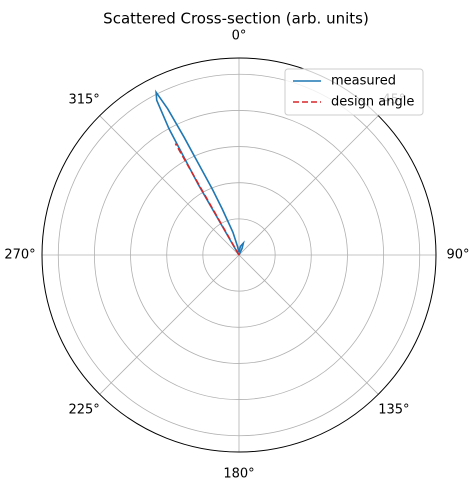 The width and height of the screenshot is (472, 484). I want to click on theta-tick-label: 225°, so click(83, 409).